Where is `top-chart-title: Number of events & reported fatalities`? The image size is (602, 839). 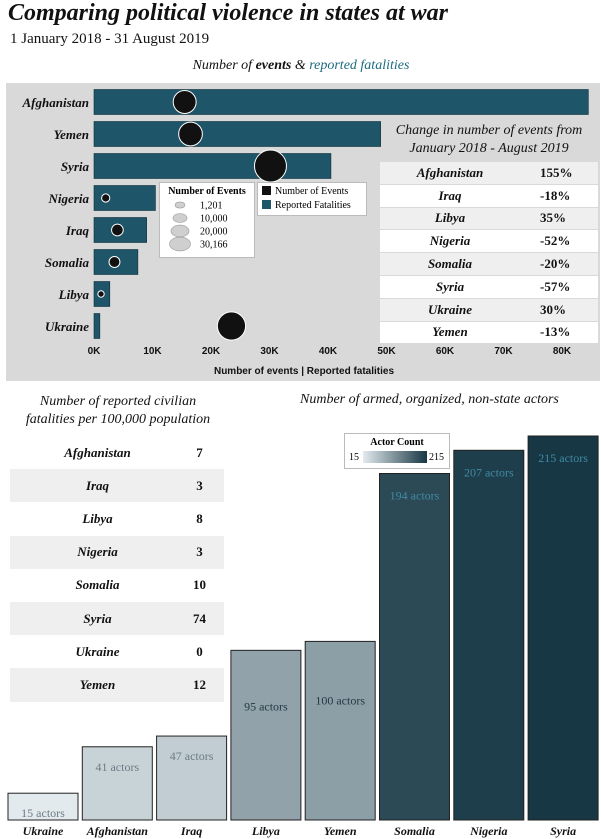
top-chart-title: Number of events & reported fatalities is located at coordinates (301, 66).